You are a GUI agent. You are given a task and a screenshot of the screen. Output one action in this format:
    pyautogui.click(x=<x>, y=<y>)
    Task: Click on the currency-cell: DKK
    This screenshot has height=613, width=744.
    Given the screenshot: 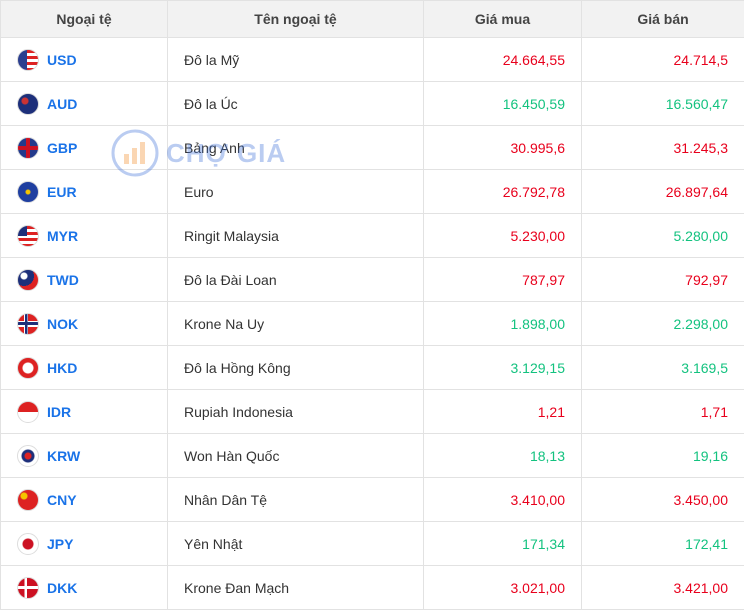 What is the action you would take?
    pyautogui.click(x=84, y=587)
    